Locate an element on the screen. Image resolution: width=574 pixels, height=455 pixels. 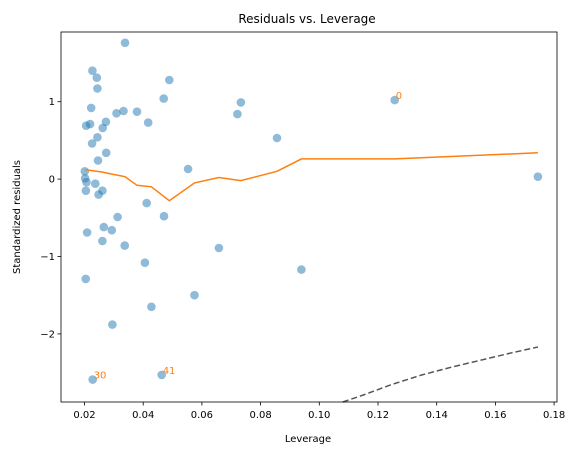
y-tick-label: 0 is located at coordinates (52, 180).